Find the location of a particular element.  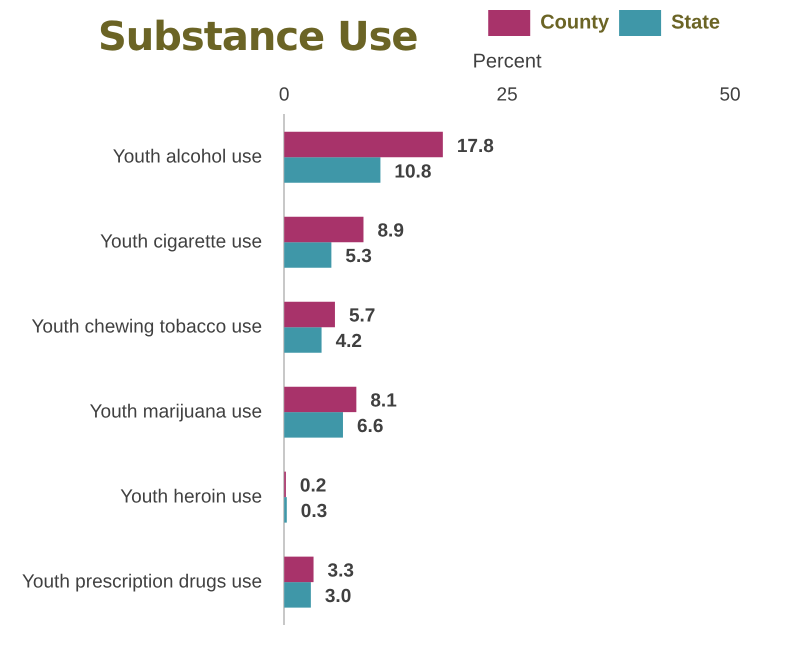

data-label: 3.0 is located at coordinates (338, 597).